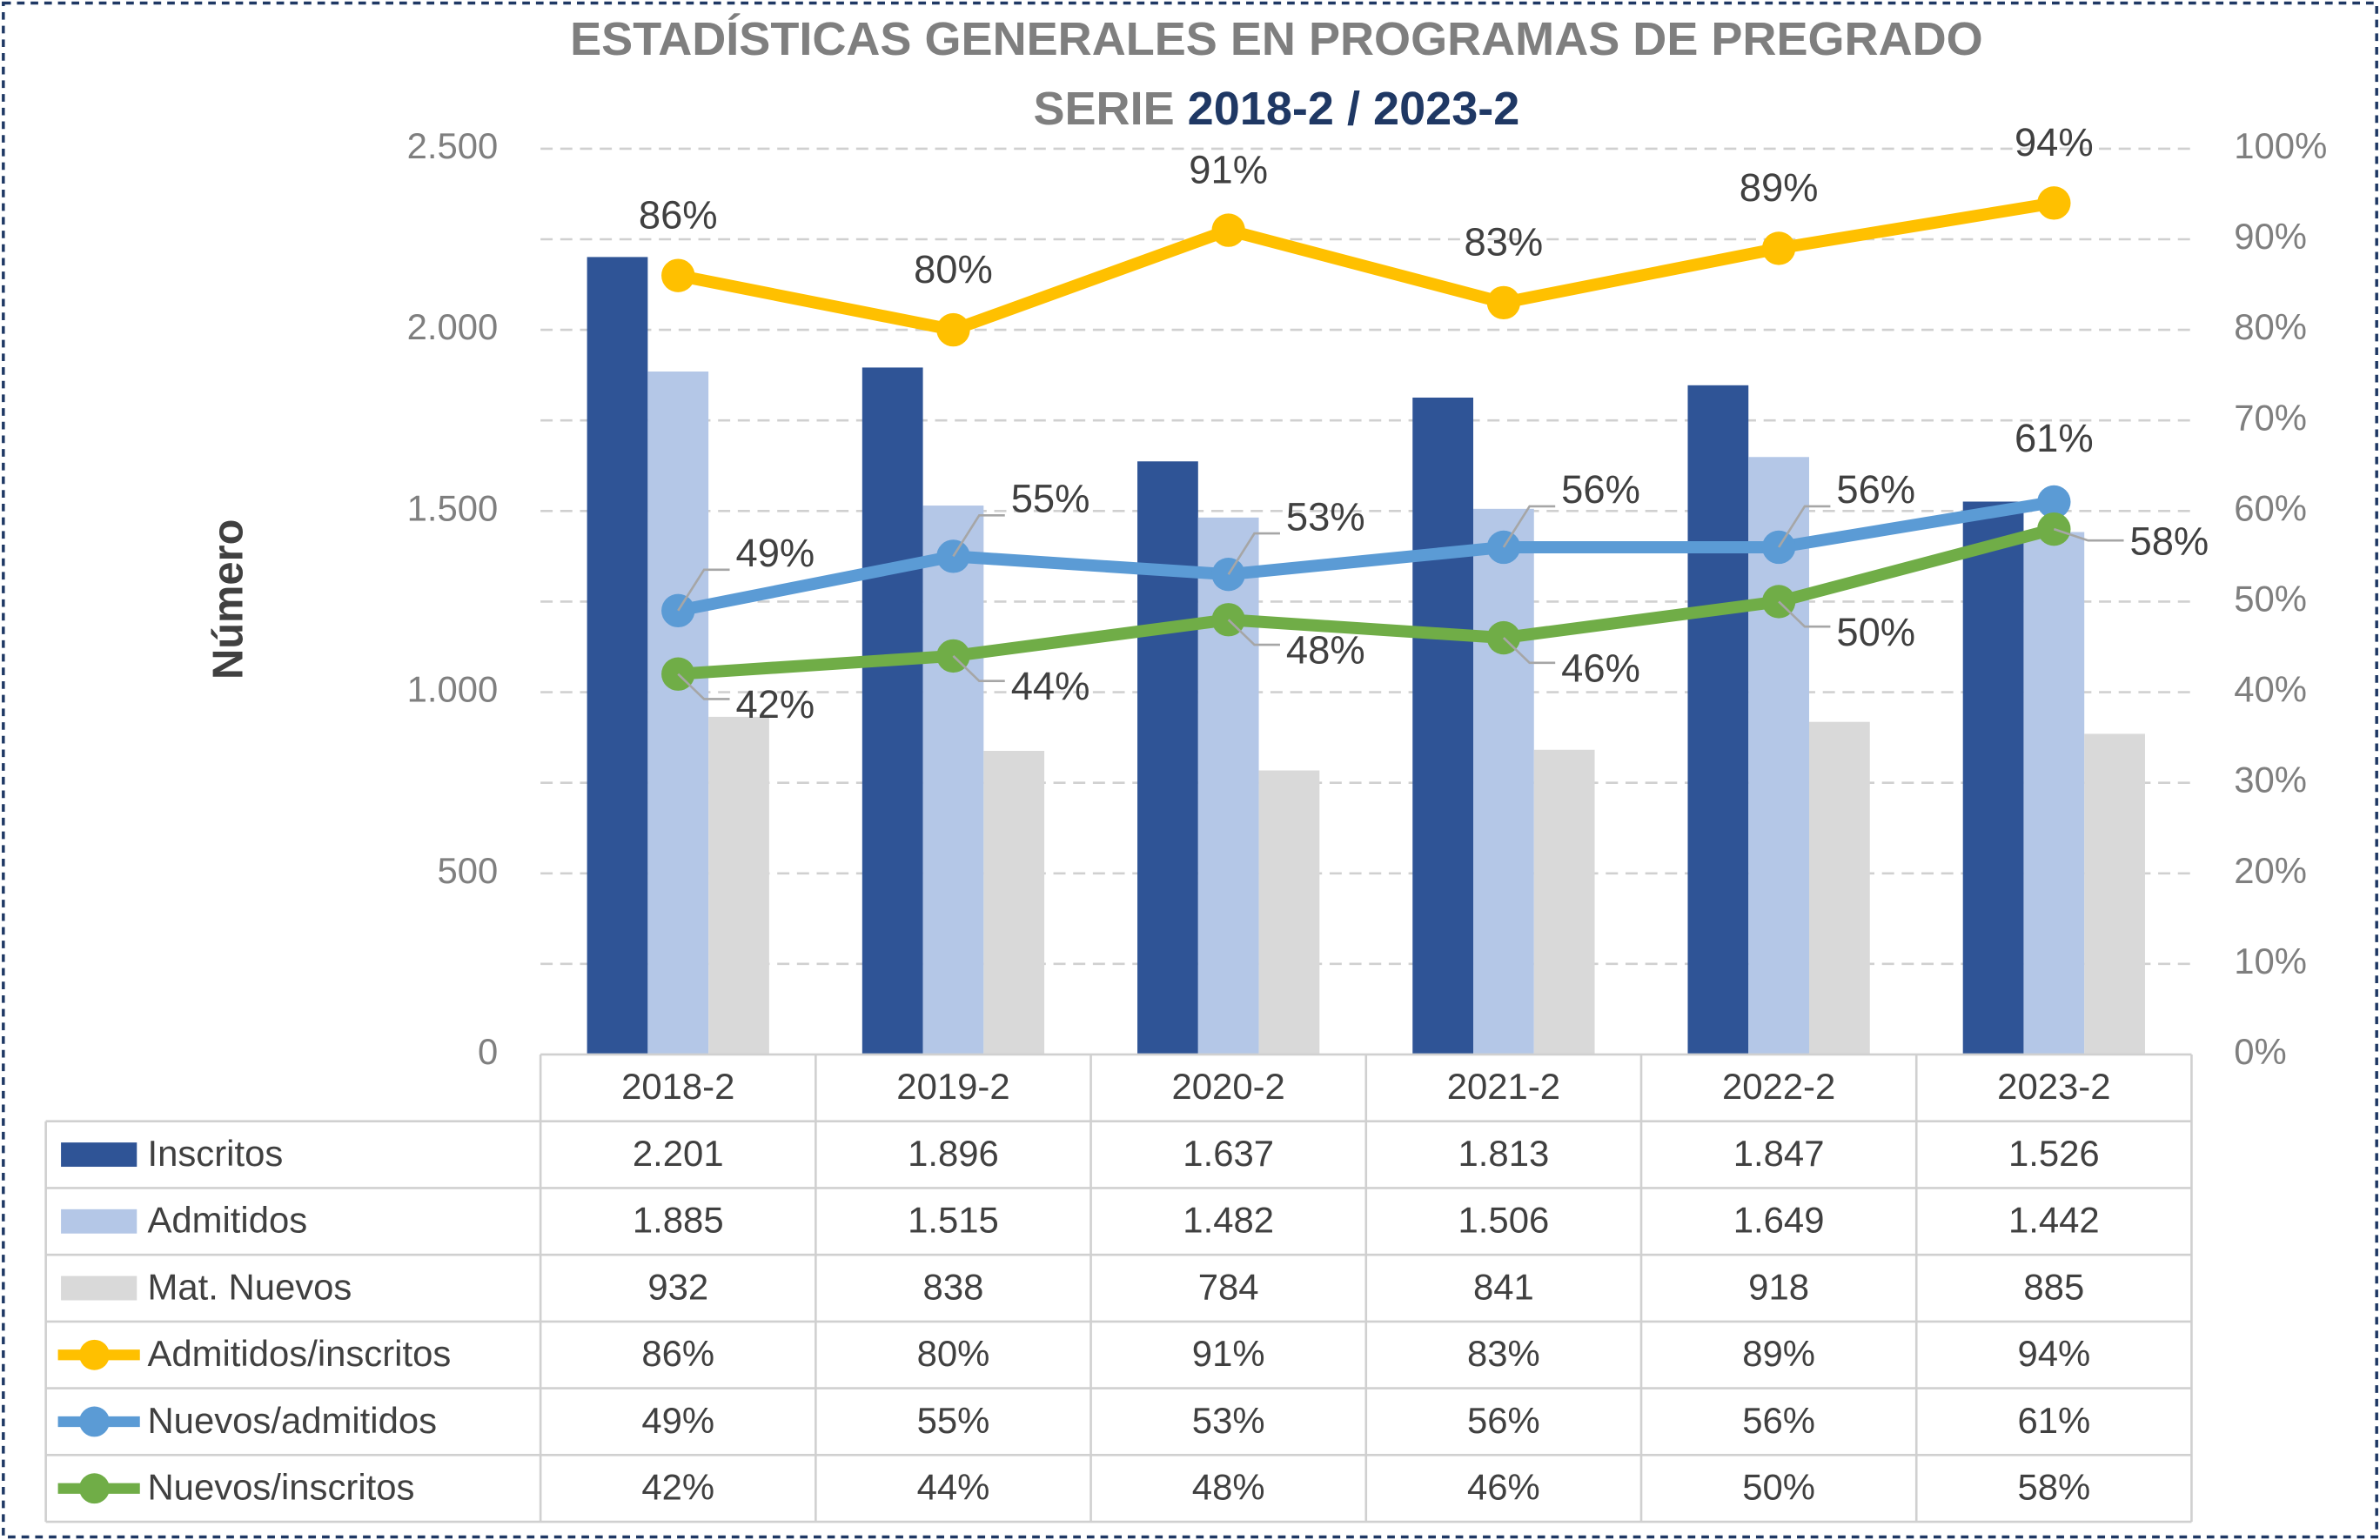 Image resolution: width=2380 pixels, height=1540 pixels. What do you see at coordinates (1228, 169) in the screenshot?
I see `data-label: 91%` at bounding box center [1228, 169].